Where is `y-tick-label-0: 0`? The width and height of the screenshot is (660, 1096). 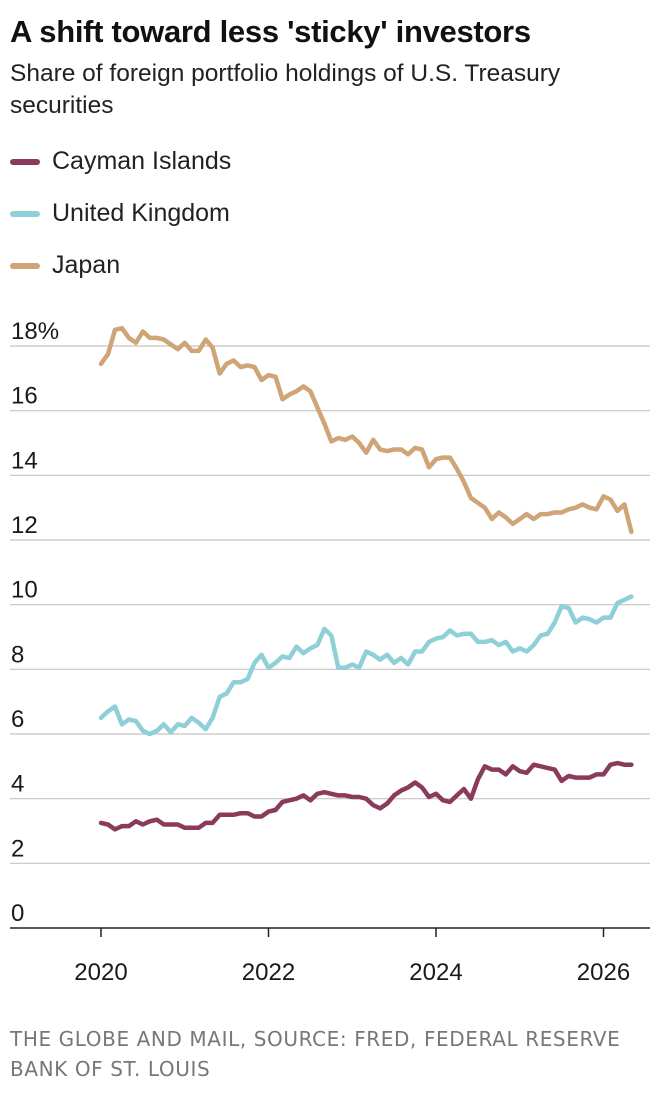
y-tick-label-0: 0 is located at coordinates (17, 913).